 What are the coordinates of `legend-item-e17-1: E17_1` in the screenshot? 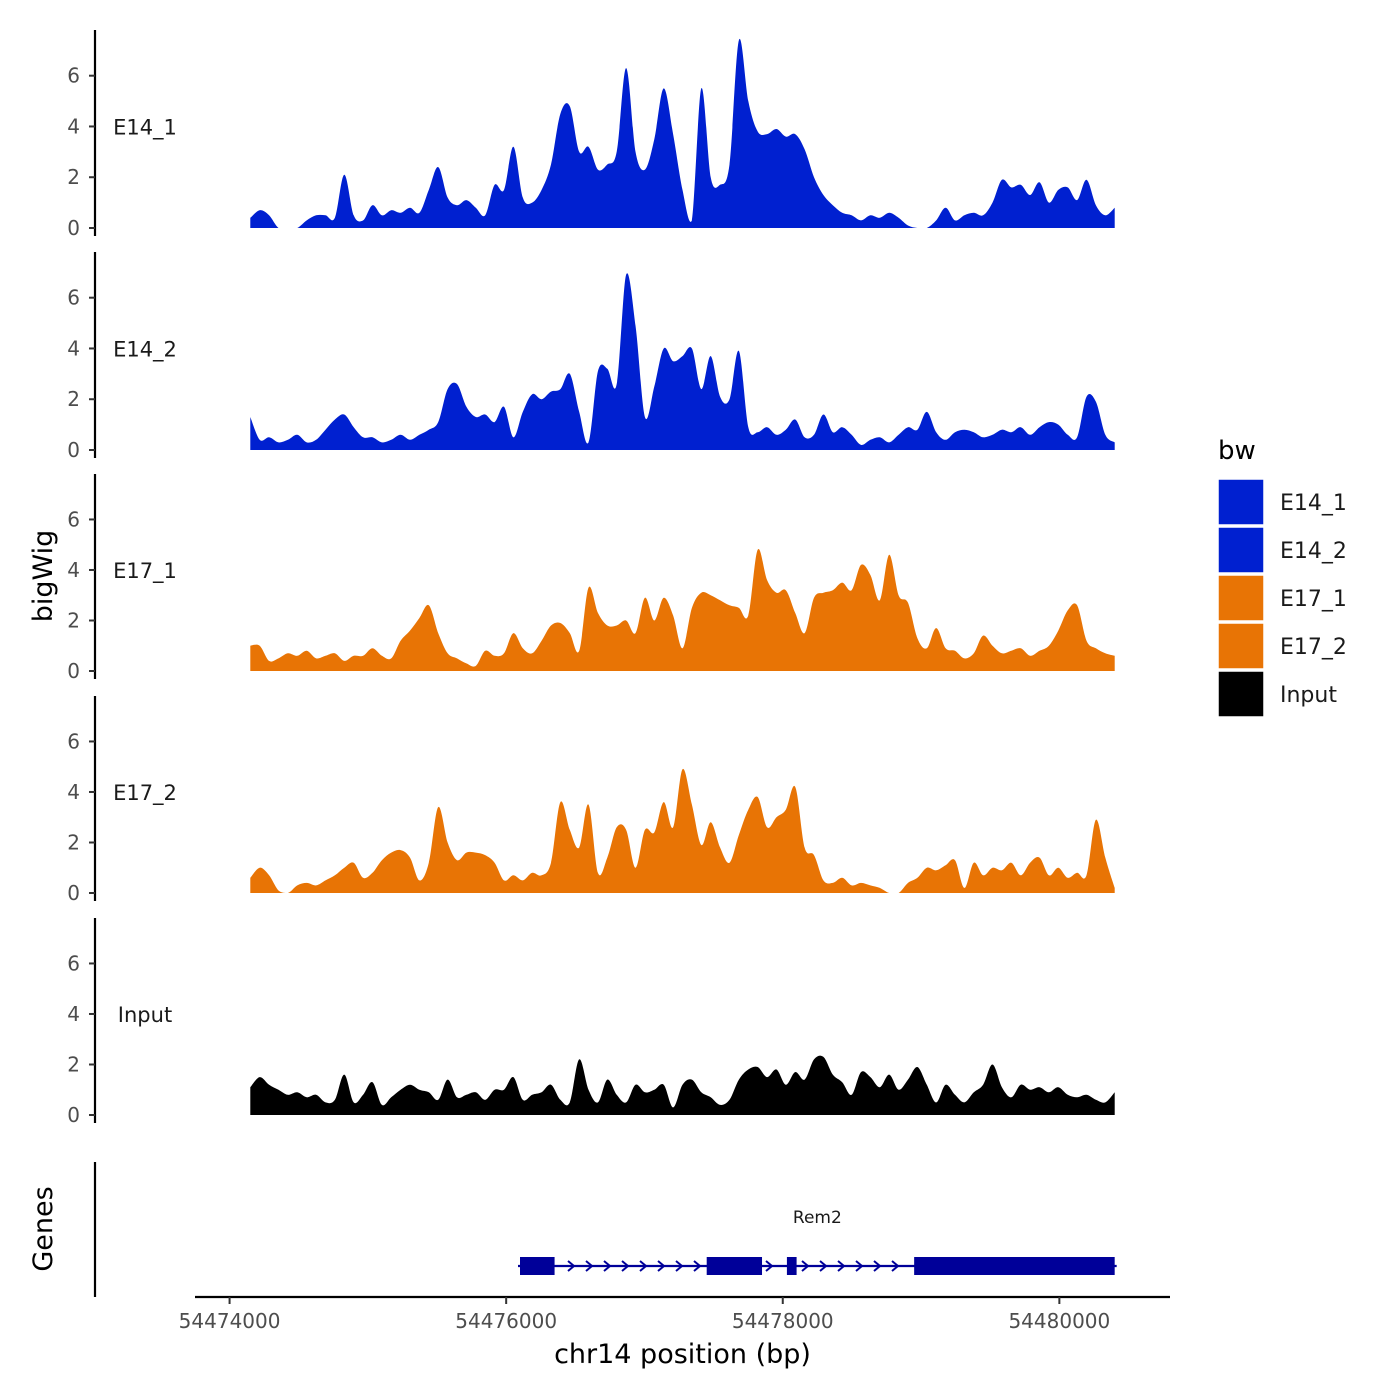 It's located at (1282, 598).